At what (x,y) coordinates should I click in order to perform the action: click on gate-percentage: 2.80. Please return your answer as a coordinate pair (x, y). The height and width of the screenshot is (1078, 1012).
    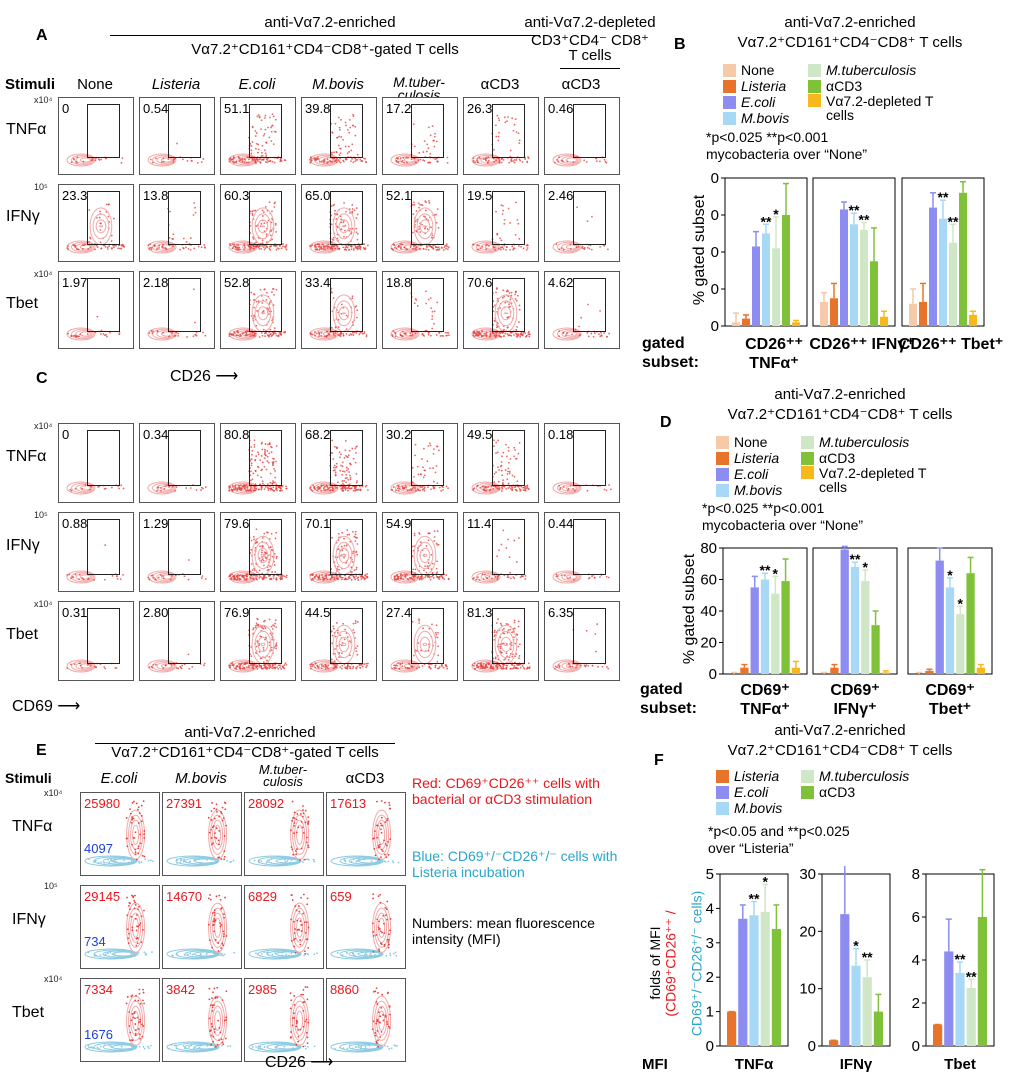
    Looking at the image, I should click on (156, 612).